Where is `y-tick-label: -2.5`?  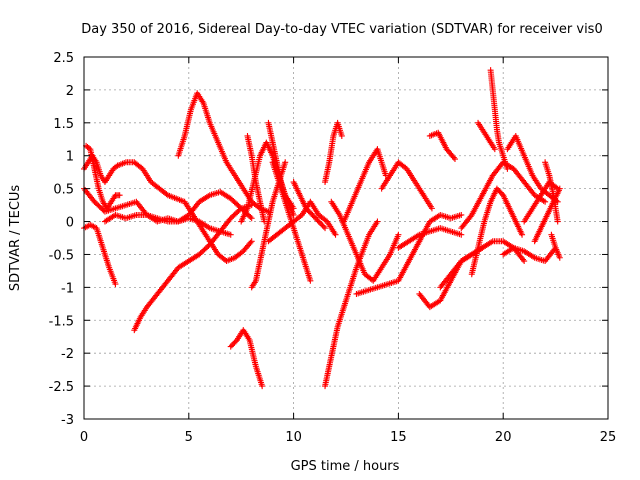
y-tick-label: -2.5 is located at coordinates (61, 387).